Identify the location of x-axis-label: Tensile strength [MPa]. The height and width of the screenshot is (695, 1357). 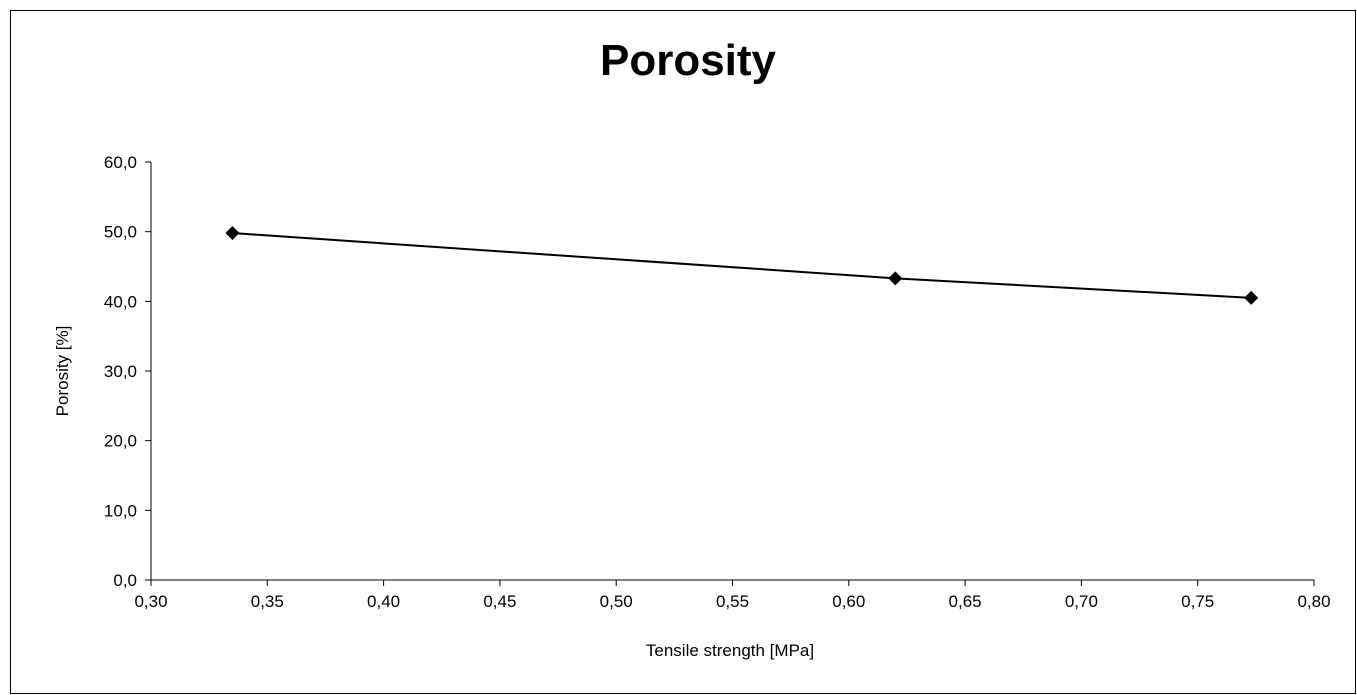
(730, 650).